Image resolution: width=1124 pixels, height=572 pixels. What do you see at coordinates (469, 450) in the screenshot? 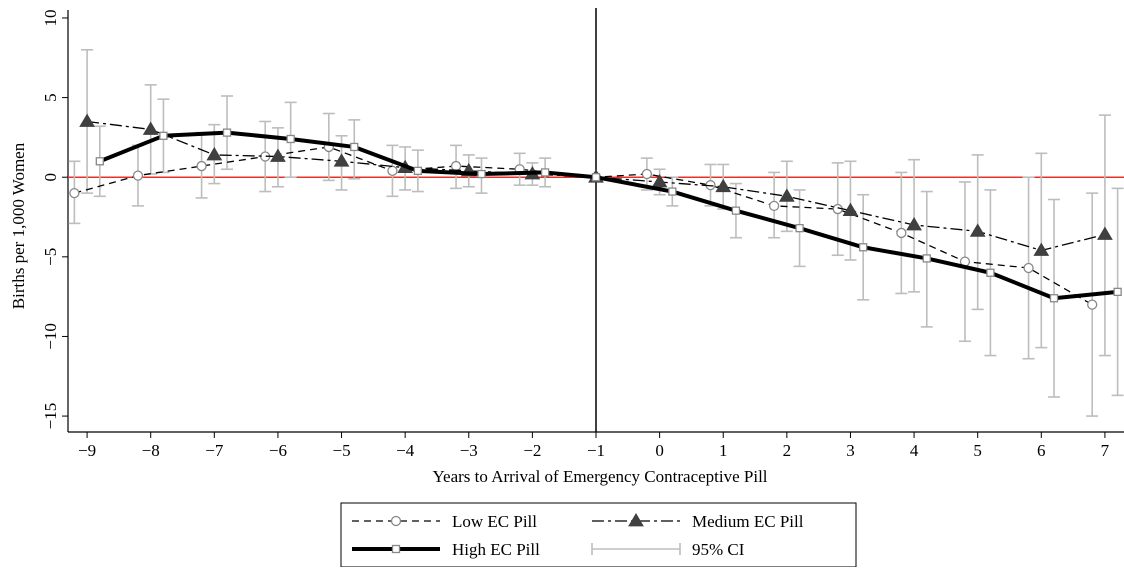
I see `x-tick-label: −3` at bounding box center [469, 450].